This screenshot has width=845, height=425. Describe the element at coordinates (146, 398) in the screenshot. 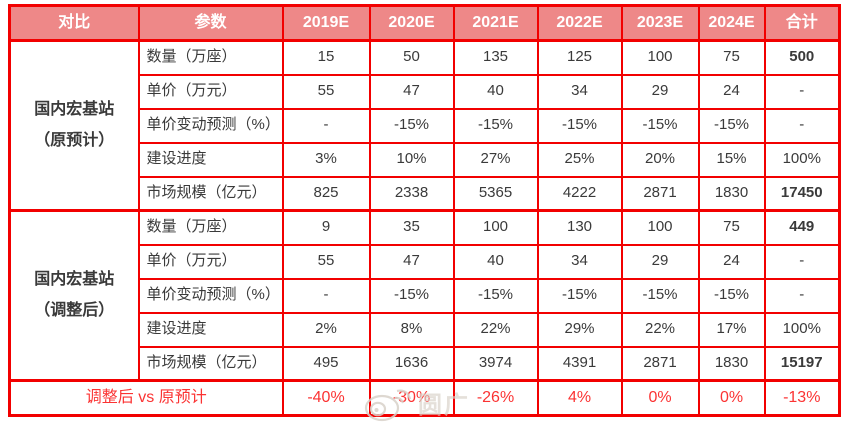

I see `footer-comparison-label: 调整后 vs 原预计` at that location.